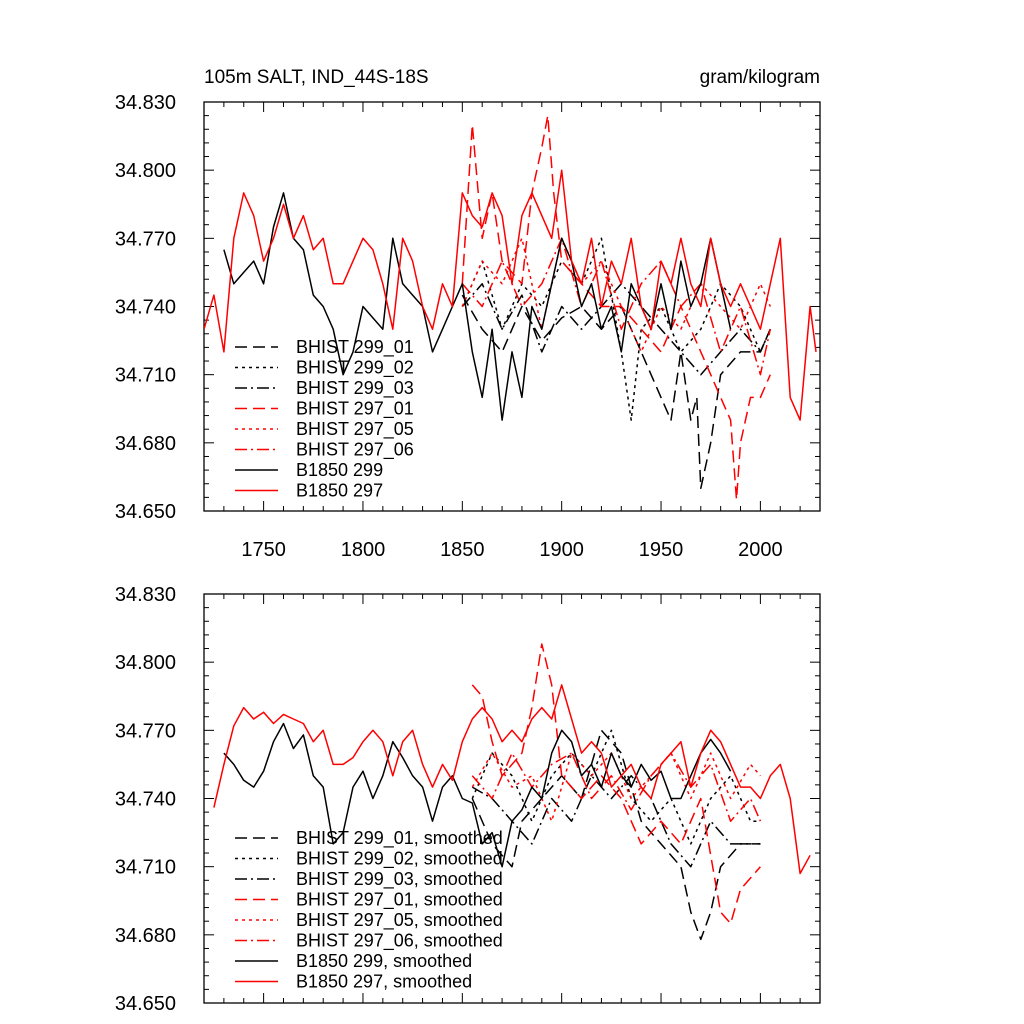 The image size is (1024, 1024). I want to click on legend-label: BHIST 299_01, so click(355, 347).